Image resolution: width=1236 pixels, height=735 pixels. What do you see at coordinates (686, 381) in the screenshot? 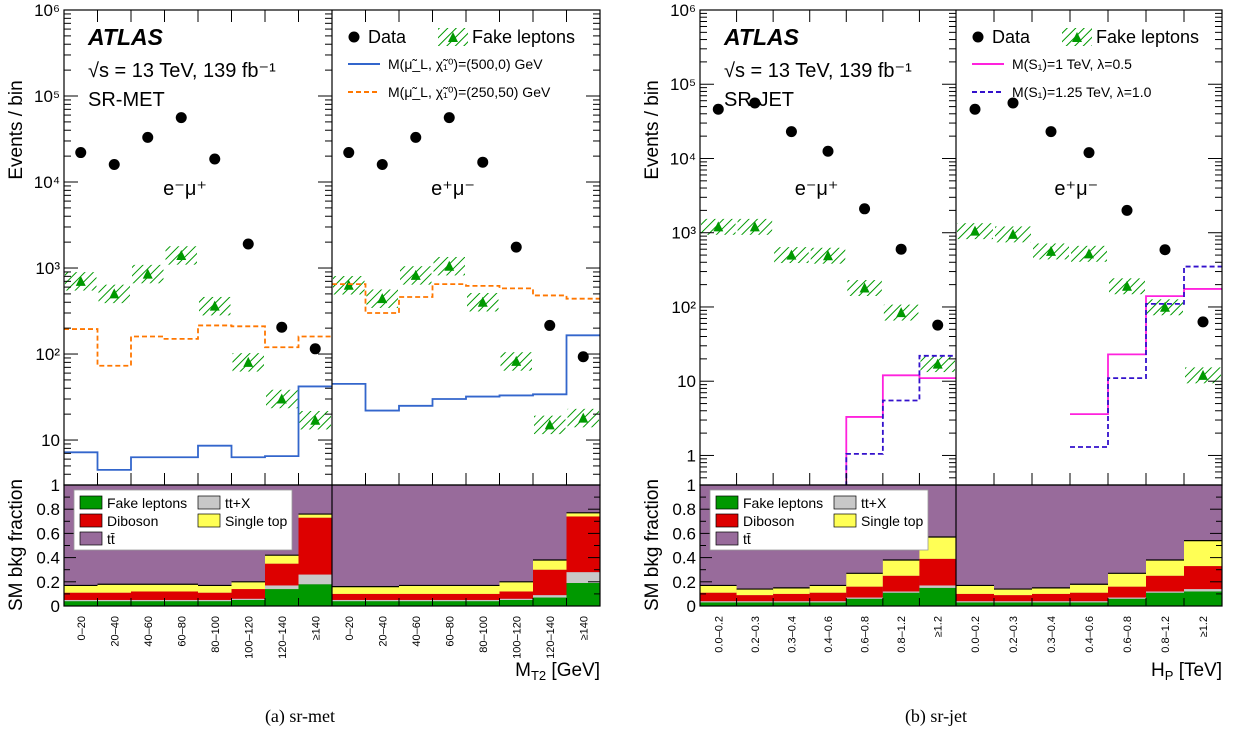
I see `ytick-label-b: 10` at bounding box center [686, 381].